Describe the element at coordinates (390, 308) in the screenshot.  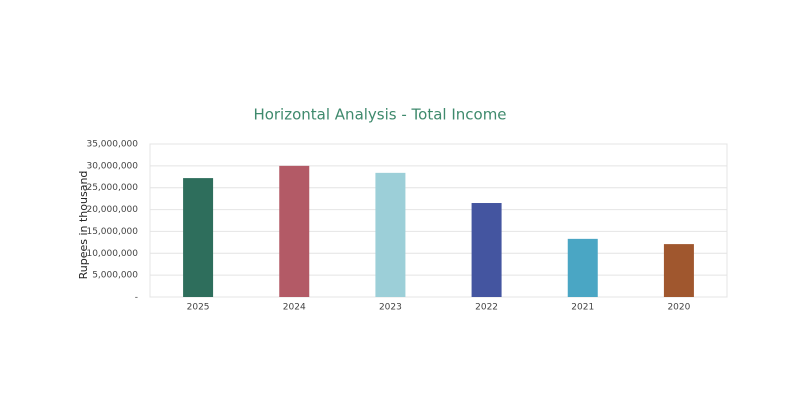
I see `x-tick-label: 2023` at that location.